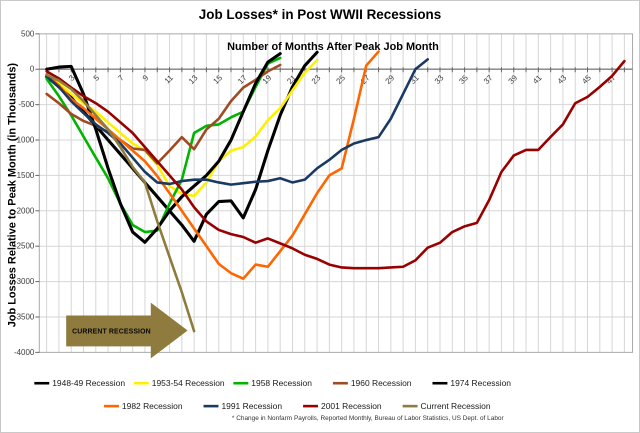  I want to click on legend-label: 2001 Recession, so click(351, 406).